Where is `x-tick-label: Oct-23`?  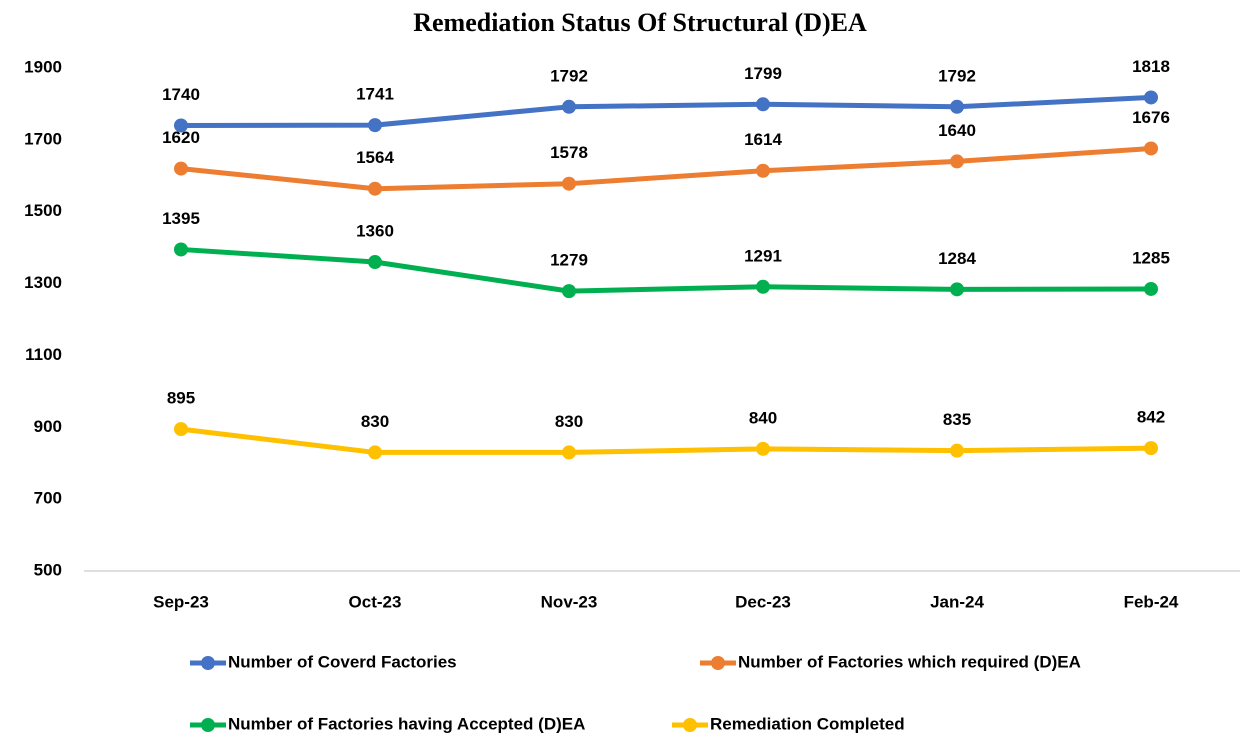
x-tick-label: Oct-23 is located at coordinates (375, 601).